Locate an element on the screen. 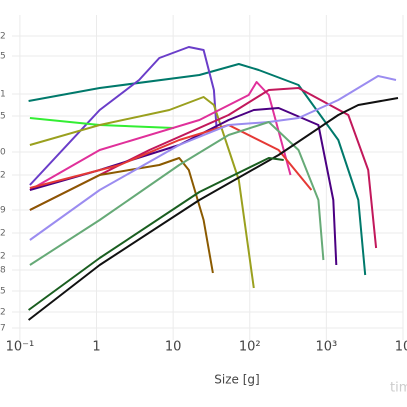  x-axis-label: Size [g] is located at coordinates (236, 380).